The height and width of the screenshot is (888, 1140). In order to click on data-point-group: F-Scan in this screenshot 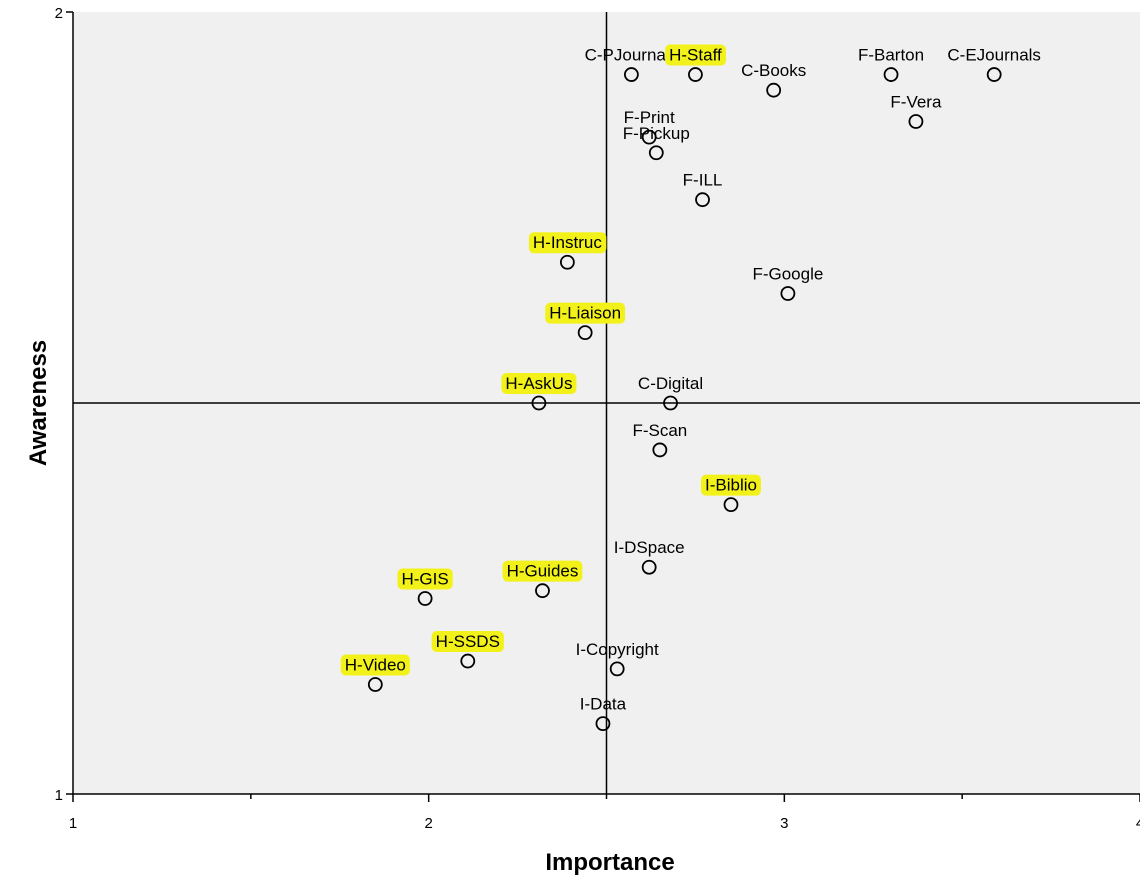, I will do `click(659, 439)`.